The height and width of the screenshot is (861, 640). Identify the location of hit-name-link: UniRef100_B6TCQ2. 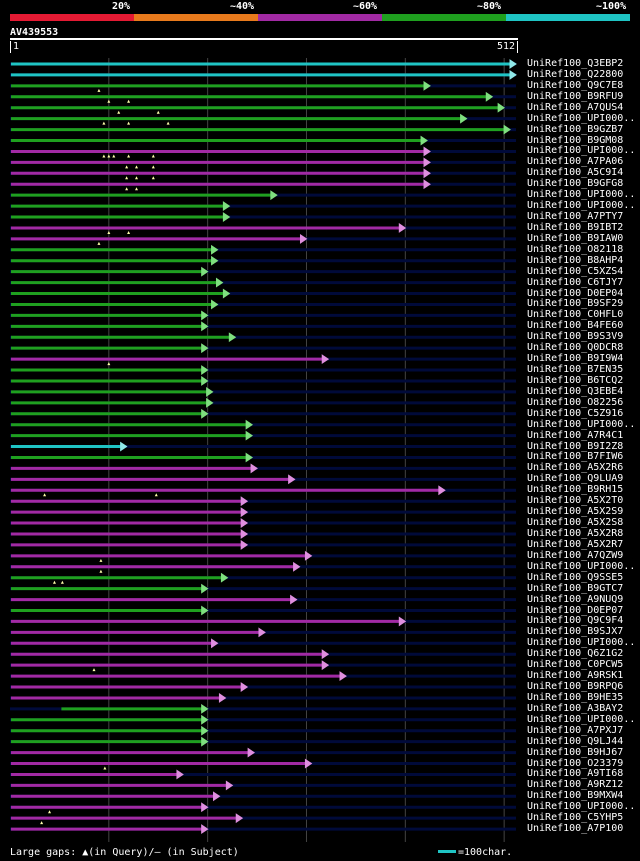
(575, 380).